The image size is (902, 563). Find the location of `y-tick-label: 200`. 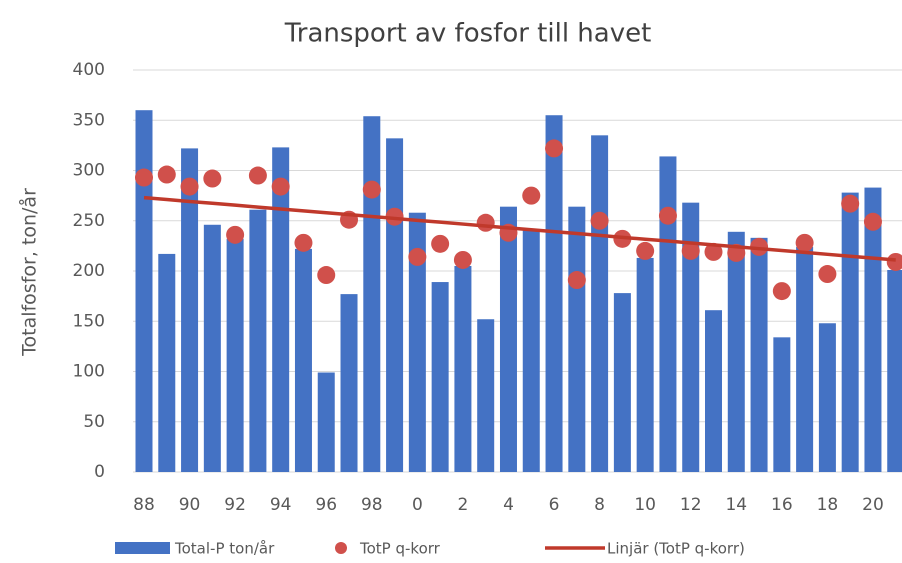

y-tick-label: 200 is located at coordinates (89, 271).